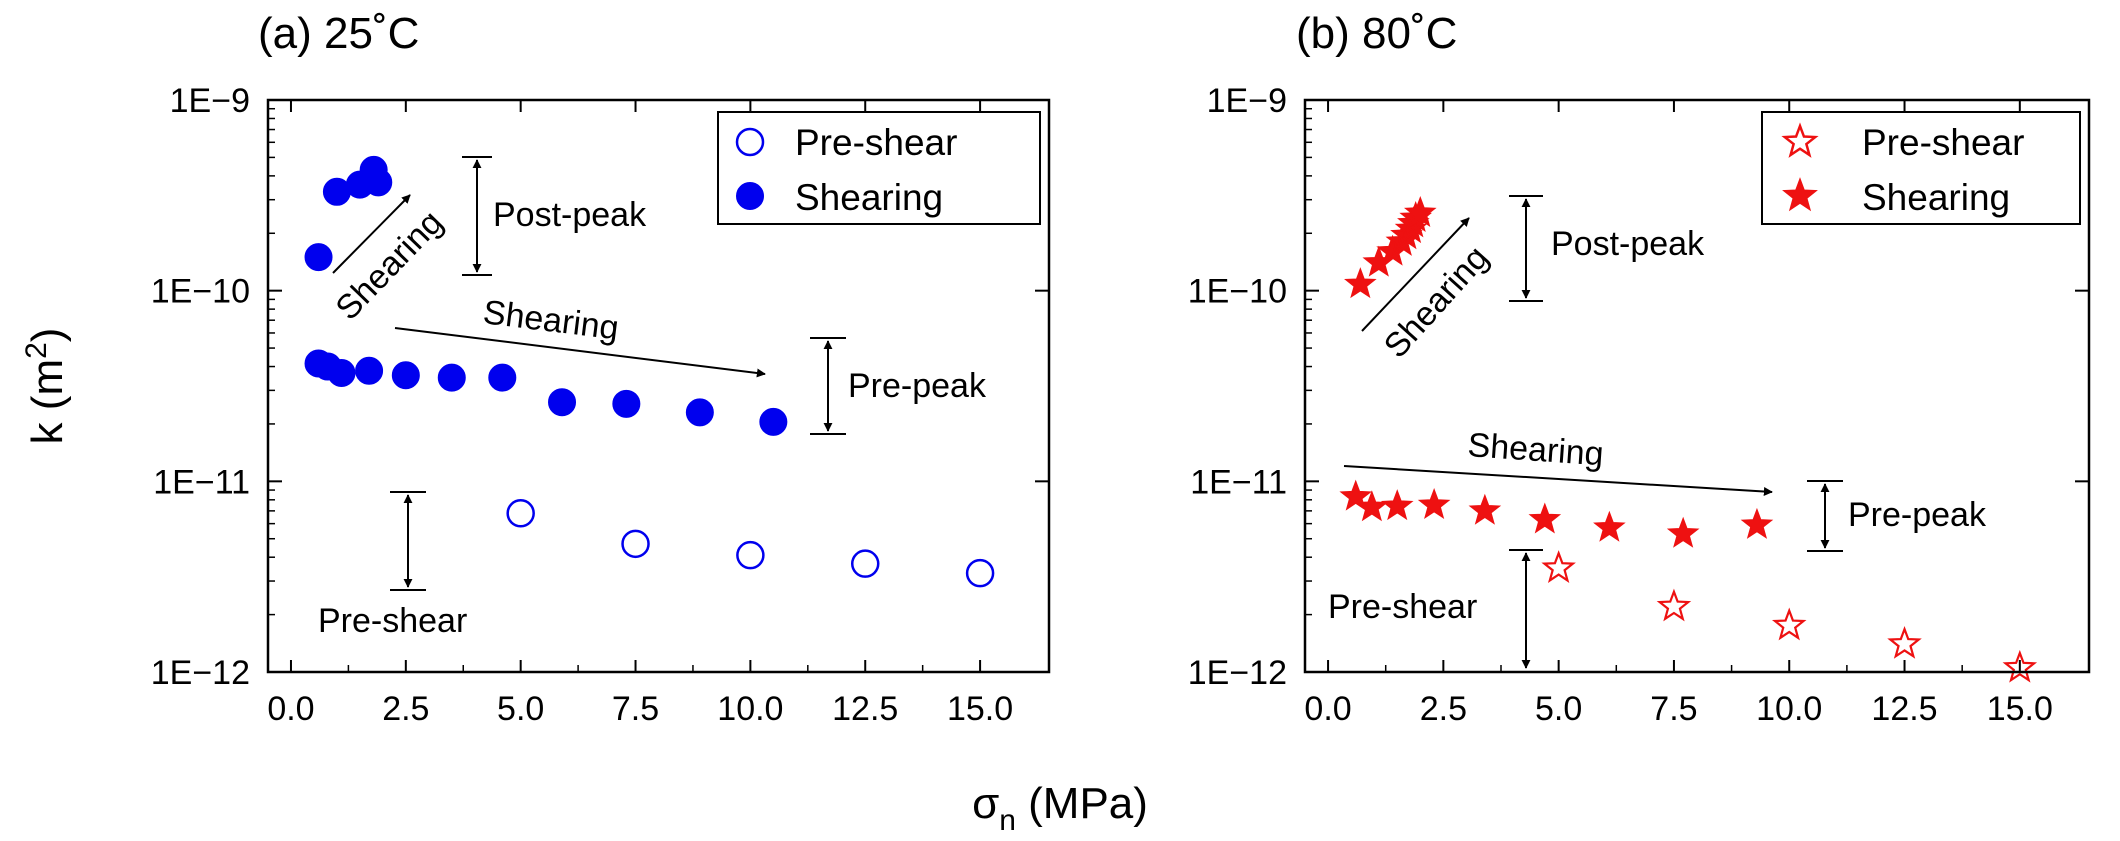 This screenshot has height=841, width=2120. What do you see at coordinates (580, 352) in the screenshot?
I see `panel-a-horiz-arrow` at bounding box center [580, 352].